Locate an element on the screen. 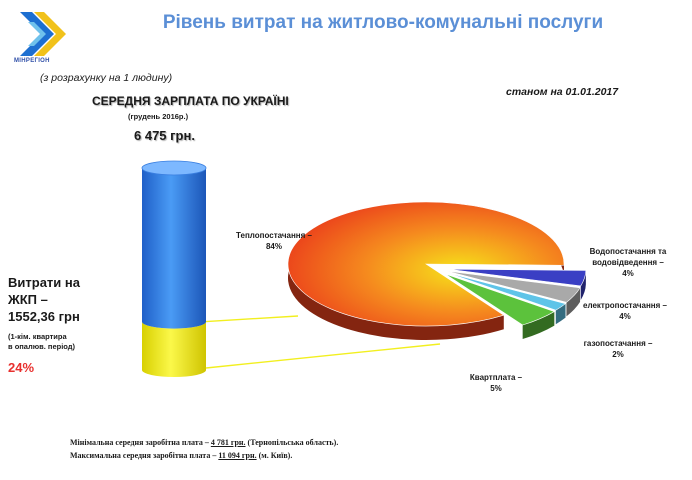 The height and width of the screenshot is (480, 692). footer-min-value: 4 781 грн. is located at coordinates (228, 442).